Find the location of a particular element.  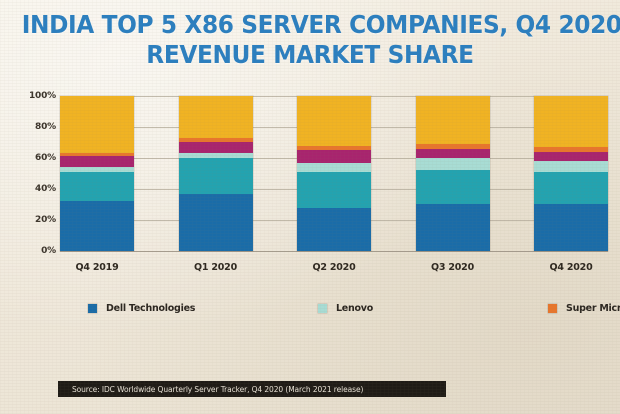

y-axis: 0% 20% 40% 60% 80% 100% is located at coordinates (32, 173).